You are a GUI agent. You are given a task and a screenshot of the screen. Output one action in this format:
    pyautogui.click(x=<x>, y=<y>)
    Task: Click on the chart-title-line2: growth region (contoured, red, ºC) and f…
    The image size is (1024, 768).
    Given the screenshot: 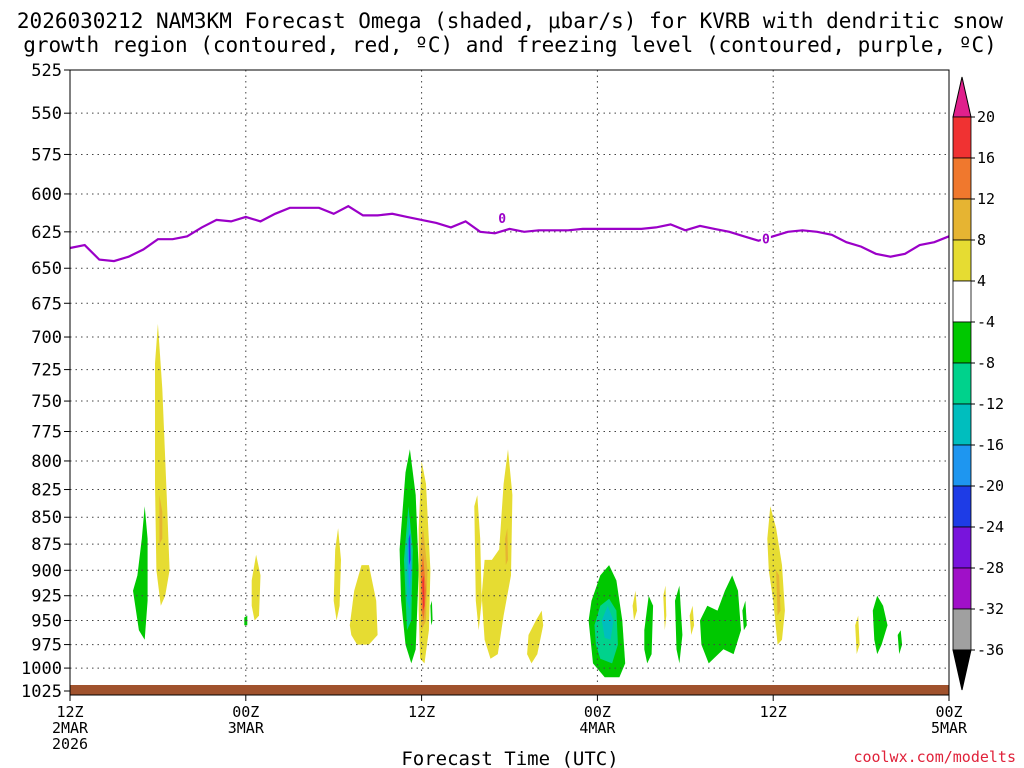 What is the action you would take?
    pyautogui.click(x=510, y=45)
    